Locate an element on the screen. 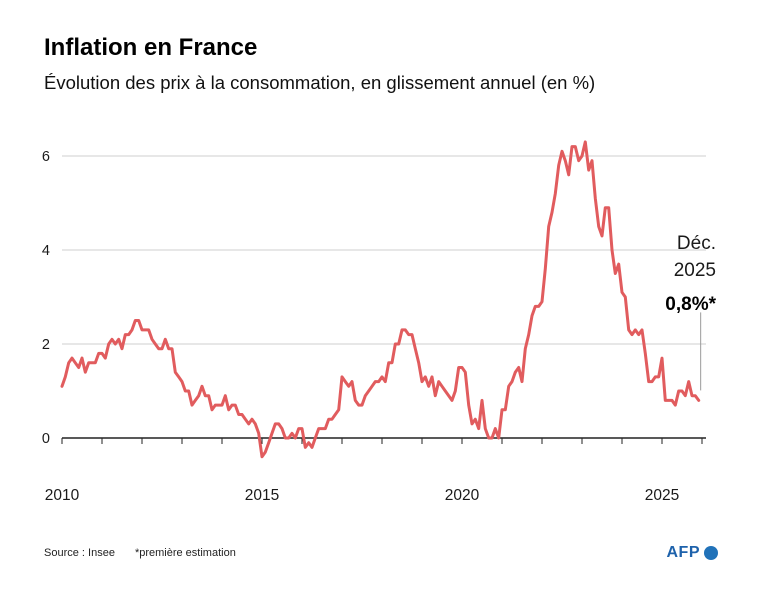 Image resolution: width=760 pixels, height=608 pixels. afp-globe-icon is located at coordinates (711, 553).